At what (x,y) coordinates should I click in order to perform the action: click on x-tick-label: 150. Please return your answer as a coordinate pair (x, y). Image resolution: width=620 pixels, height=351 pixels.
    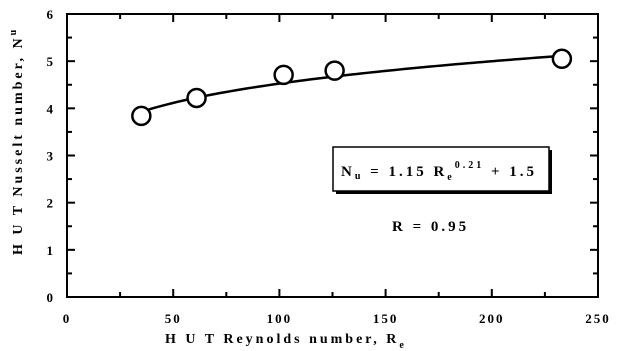
    Looking at the image, I should click on (386, 318).